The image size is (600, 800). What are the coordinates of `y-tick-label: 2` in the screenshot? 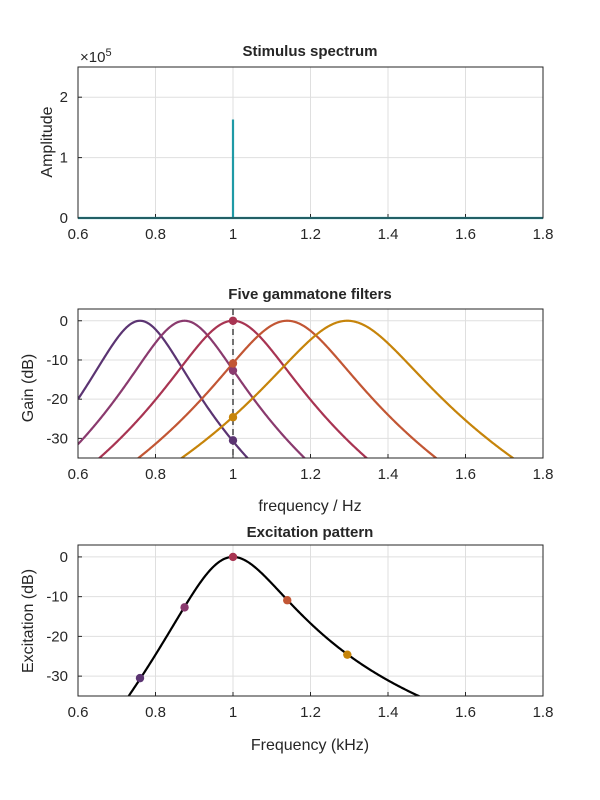 It's located at (64, 97).